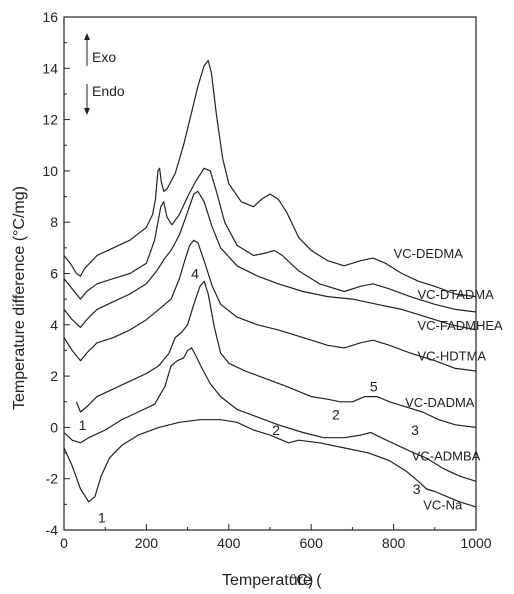 The height and width of the screenshot is (594, 514). Describe the element at coordinates (64, 543) in the screenshot. I see `x-tick-label: 0` at that location.